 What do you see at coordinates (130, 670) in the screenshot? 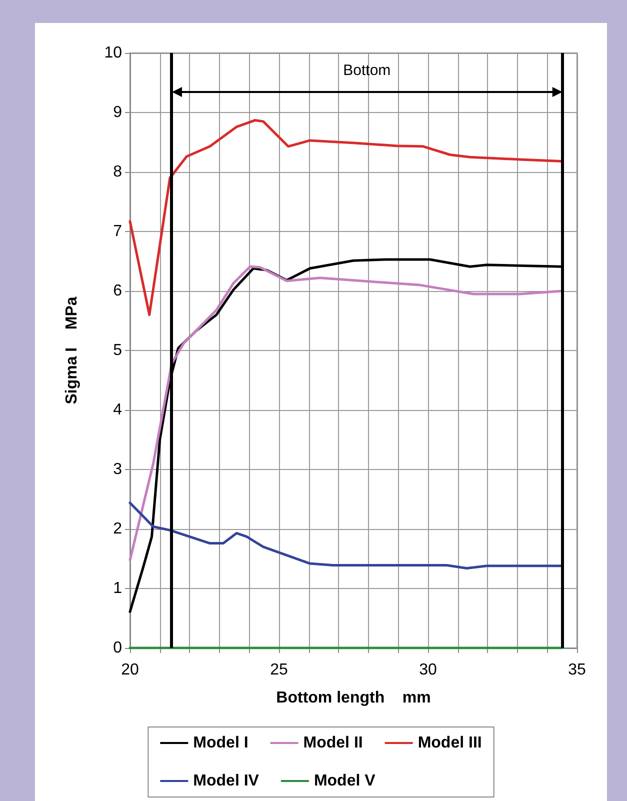
I see `x-tick-label: 20` at bounding box center [130, 670].